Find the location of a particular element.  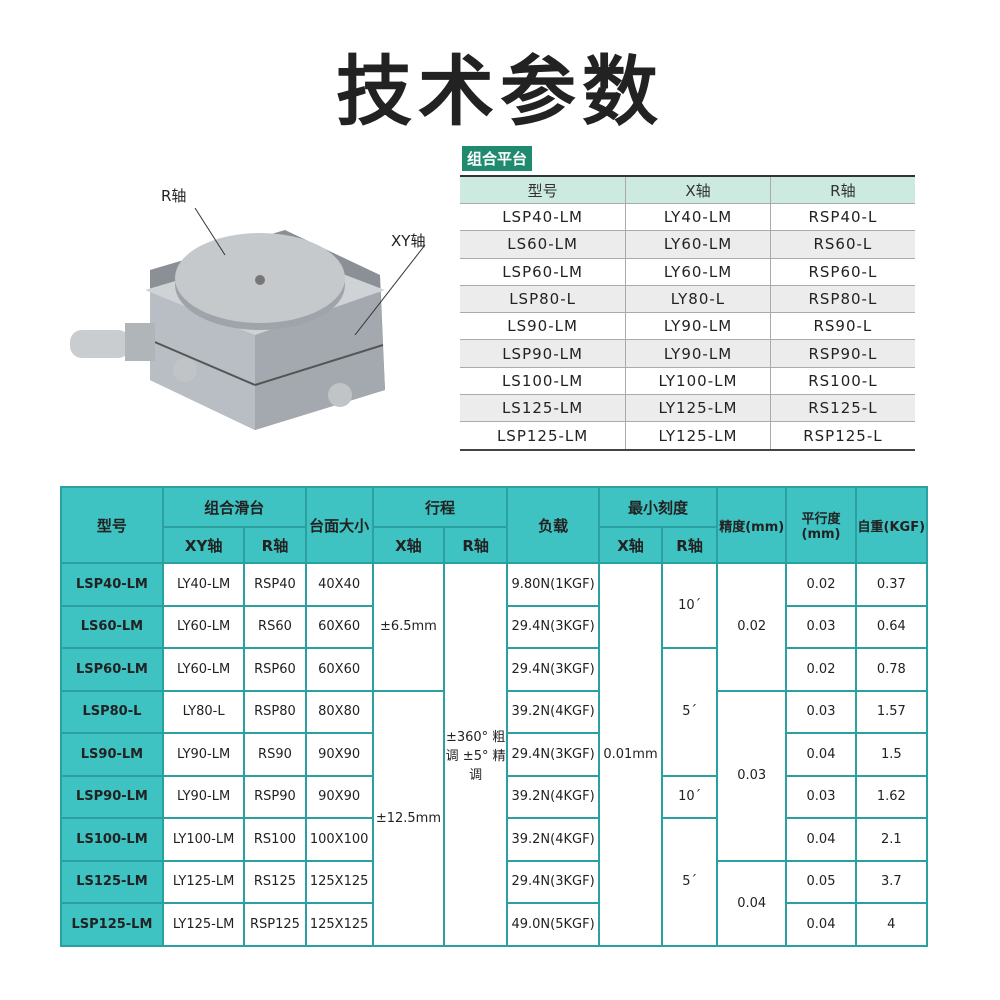

col-header: X轴 is located at coordinates (698, 189).